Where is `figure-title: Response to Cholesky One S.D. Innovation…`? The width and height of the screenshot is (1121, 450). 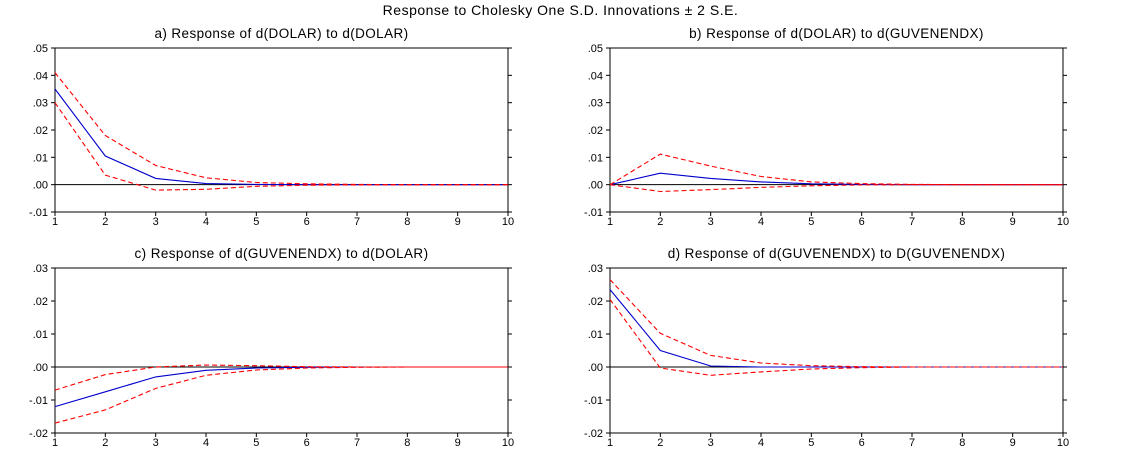
figure-title: Response to Cholesky One S.D. Innovation… is located at coordinates (560, 10).